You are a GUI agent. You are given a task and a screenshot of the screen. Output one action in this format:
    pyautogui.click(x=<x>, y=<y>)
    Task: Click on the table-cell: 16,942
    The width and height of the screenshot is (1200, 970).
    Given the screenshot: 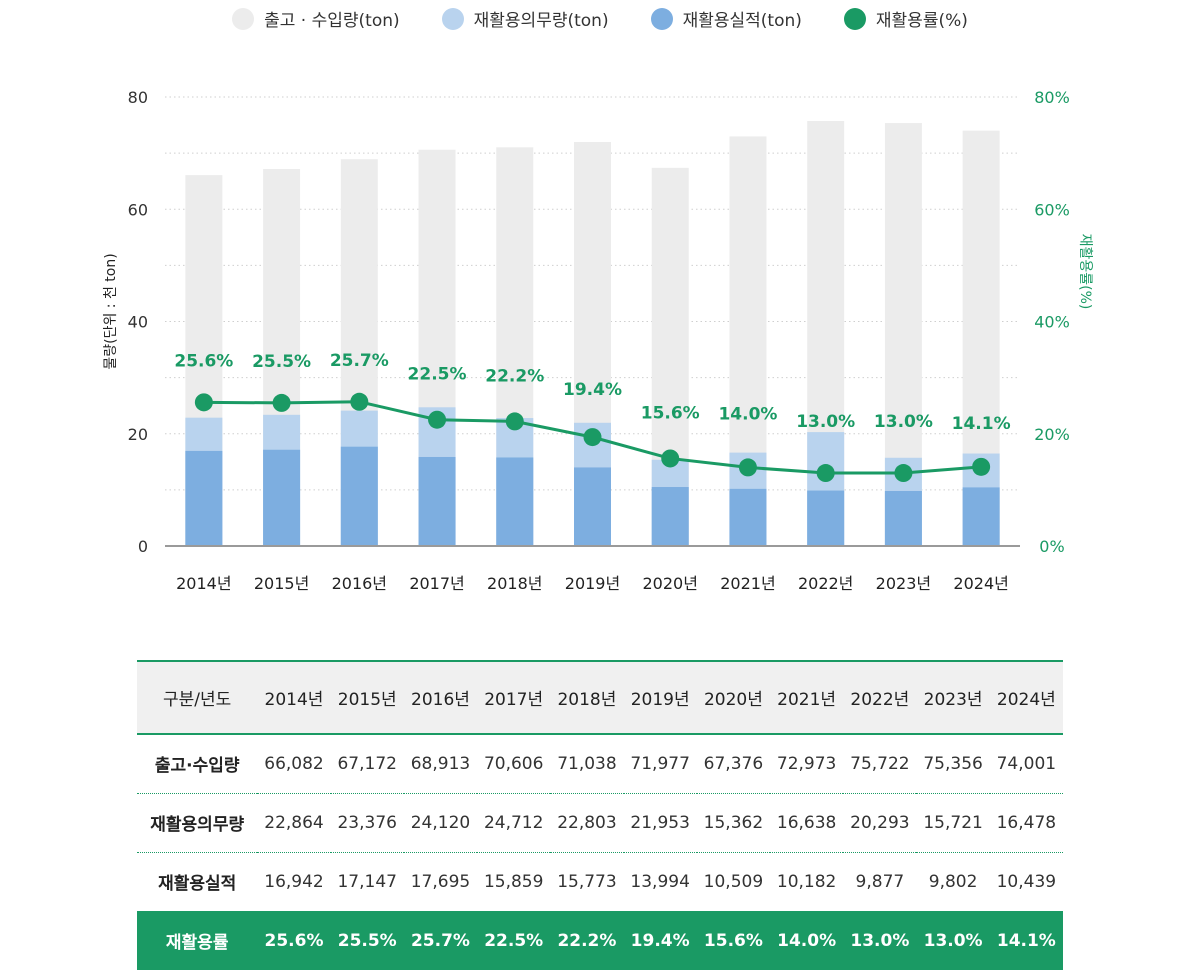 What is the action you would take?
    pyautogui.click(x=294, y=881)
    